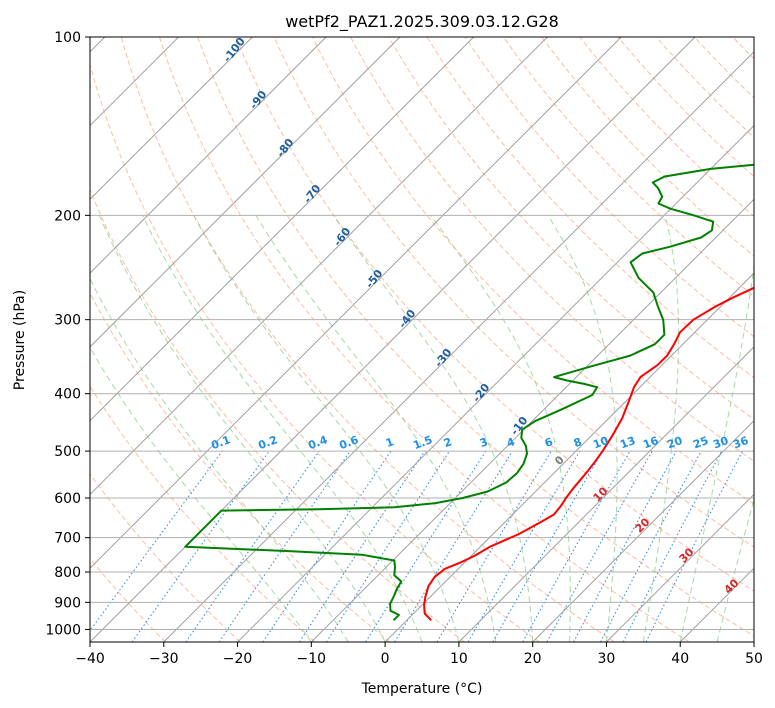  I want to click on y-tick-label: 300, so click(67, 321).